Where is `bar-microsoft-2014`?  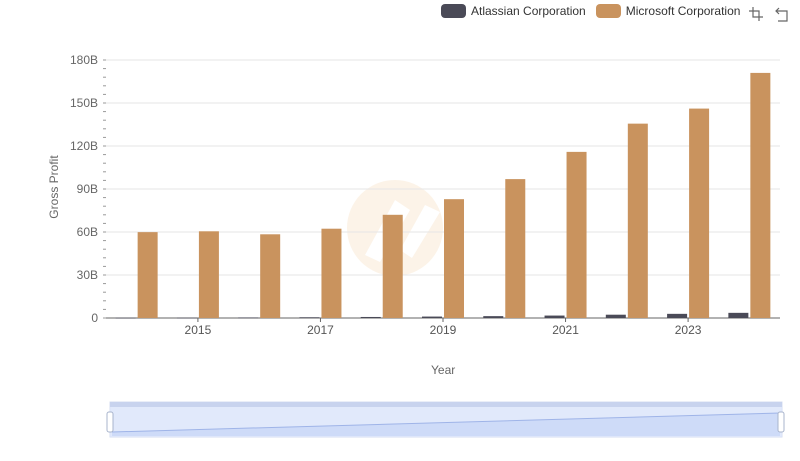 bar-microsoft-2014 is located at coordinates (147, 275).